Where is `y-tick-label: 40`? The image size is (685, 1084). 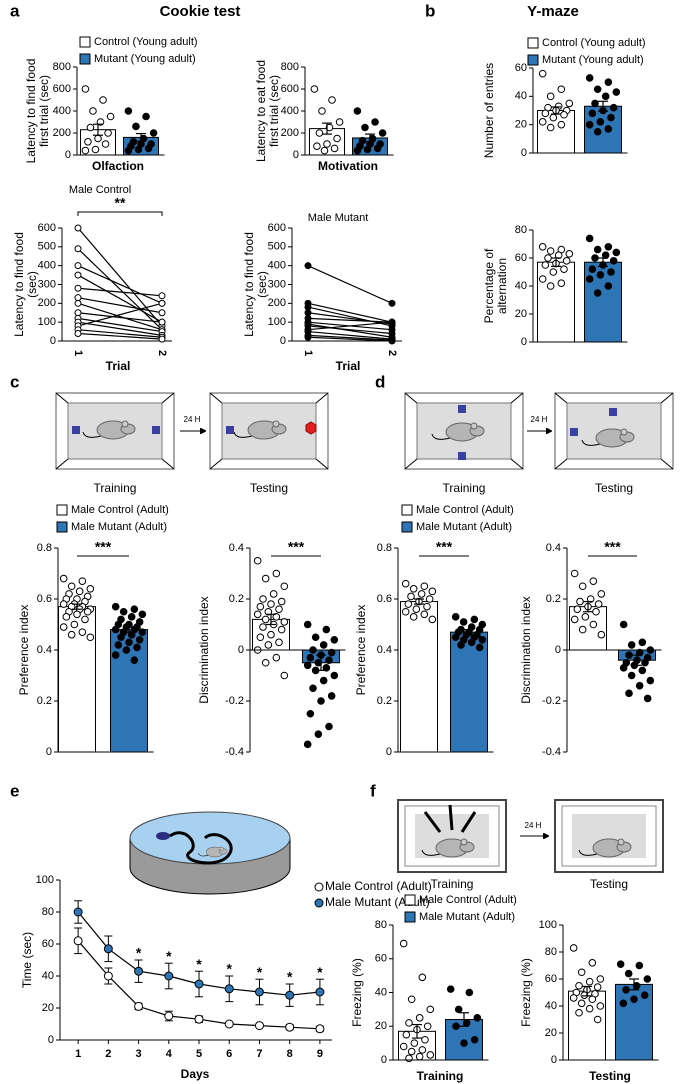
y-tick-label: 40 is located at coordinates (521, 96).